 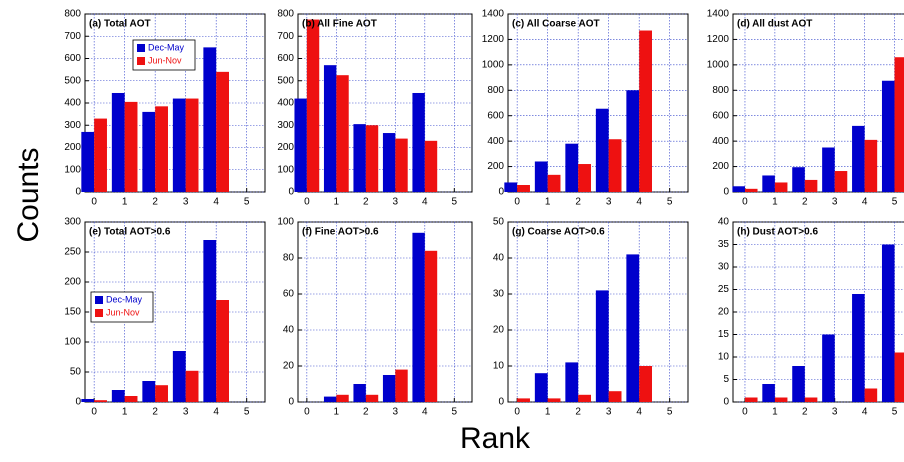 What do you see at coordinates (726, 379) in the screenshot?
I see `y-tick-label: 5` at bounding box center [726, 379].